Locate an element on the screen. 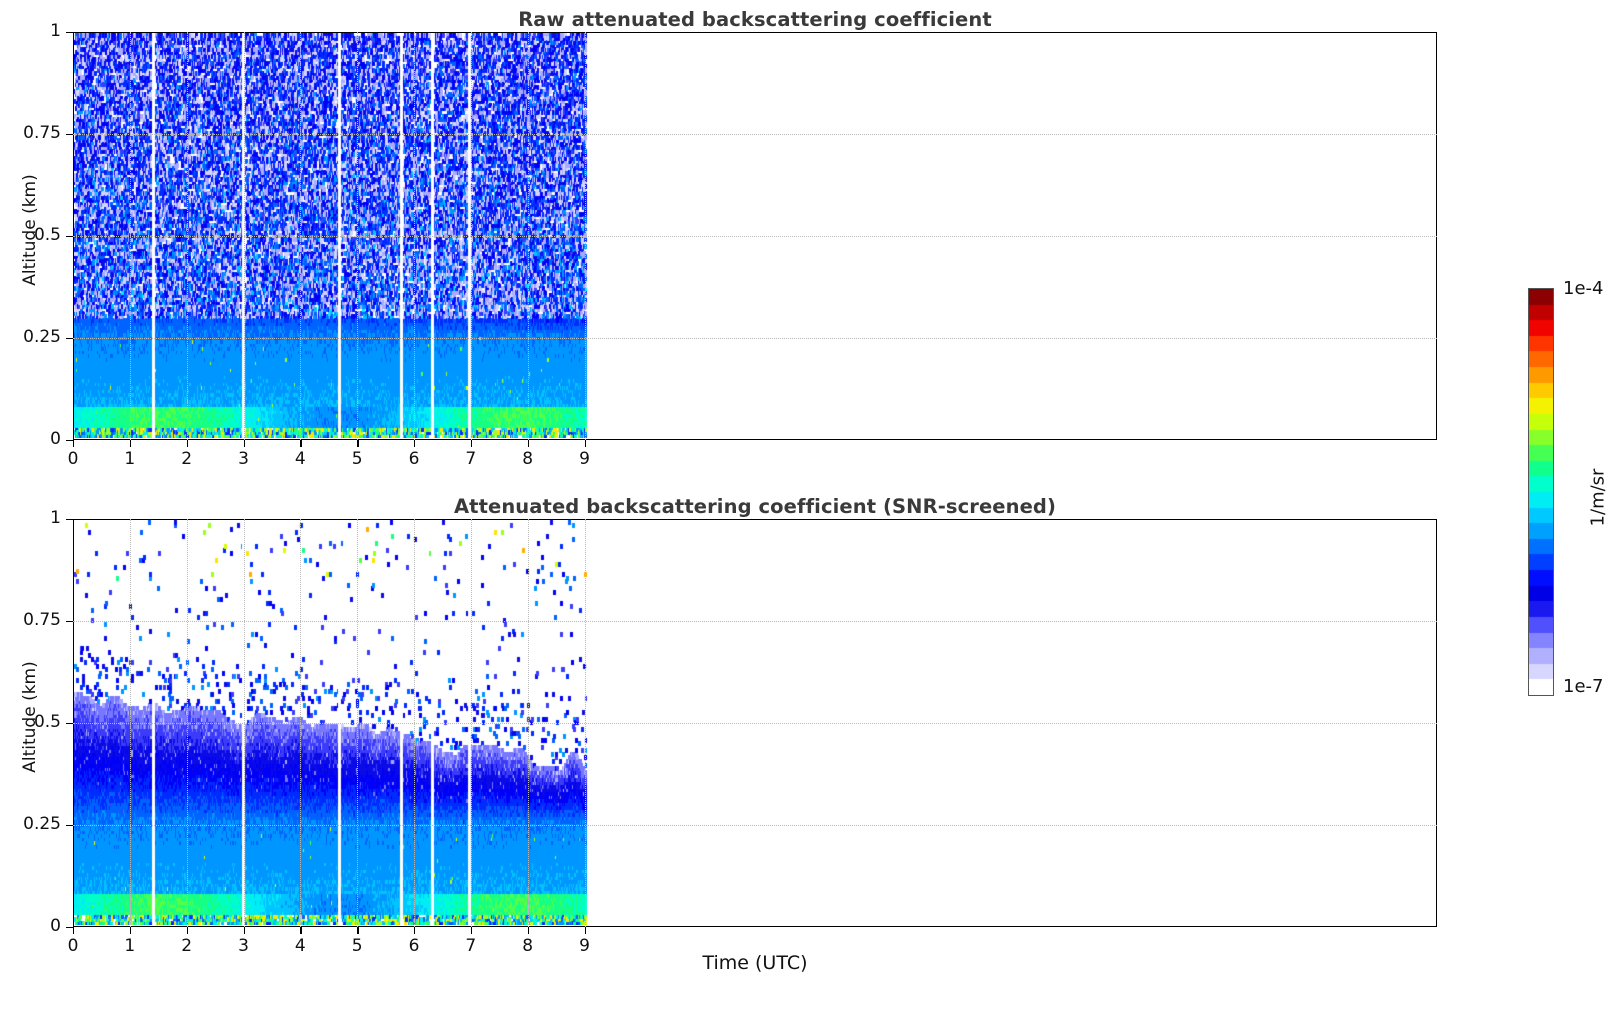  colorbar-min-label: 1e-7 is located at coordinates (1583, 686).